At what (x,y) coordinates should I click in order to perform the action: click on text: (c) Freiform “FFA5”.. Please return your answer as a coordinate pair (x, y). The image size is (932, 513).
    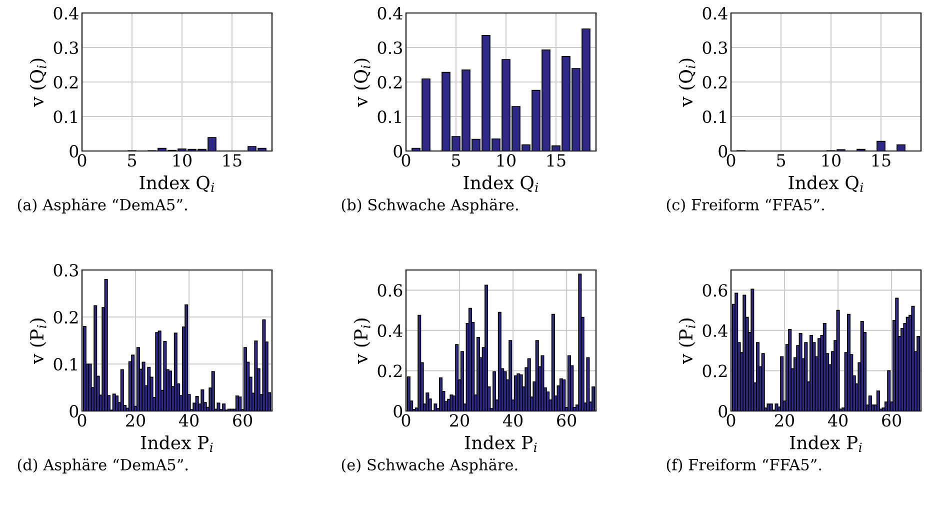
    Looking at the image, I should click on (745, 205).